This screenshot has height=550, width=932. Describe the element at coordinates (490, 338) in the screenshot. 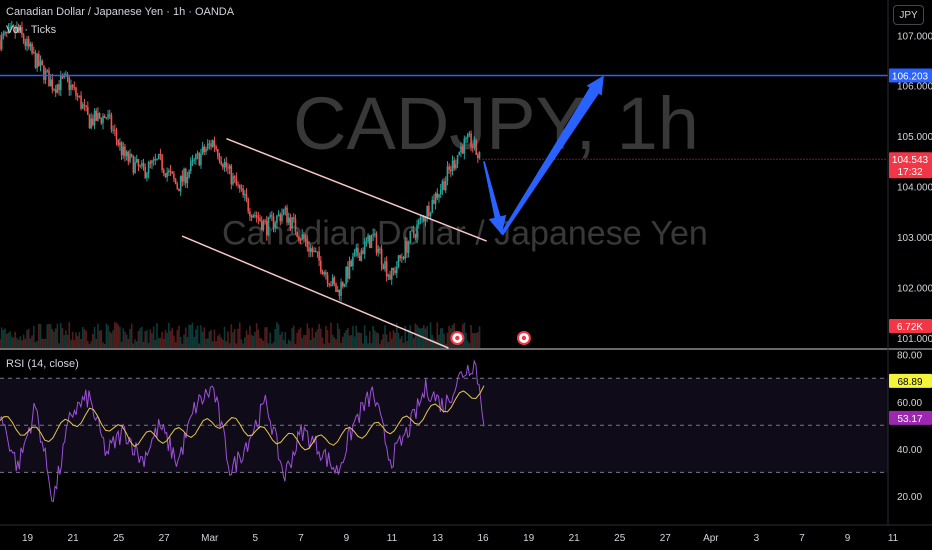

I see `event-markers` at that location.